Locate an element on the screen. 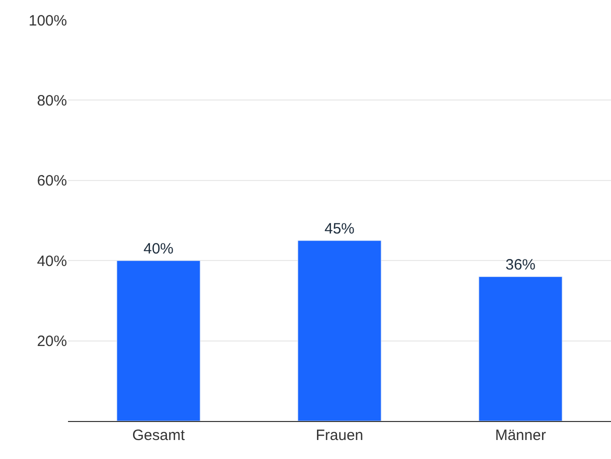  y-tick-label: 20% is located at coordinates (51, 341).